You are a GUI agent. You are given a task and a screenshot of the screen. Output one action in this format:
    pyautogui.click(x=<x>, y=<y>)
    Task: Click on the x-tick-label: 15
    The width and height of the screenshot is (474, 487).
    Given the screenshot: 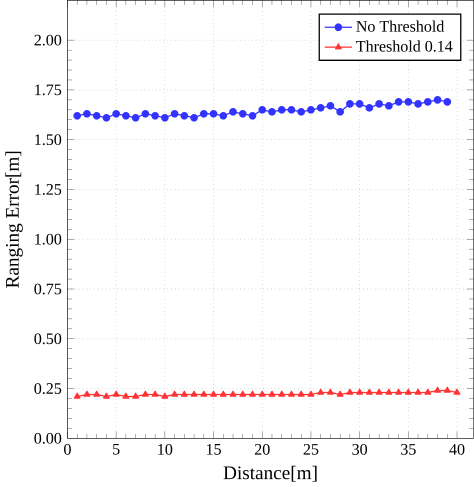 What is the action you would take?
    pyautogui.click(x=213, y=449)
    